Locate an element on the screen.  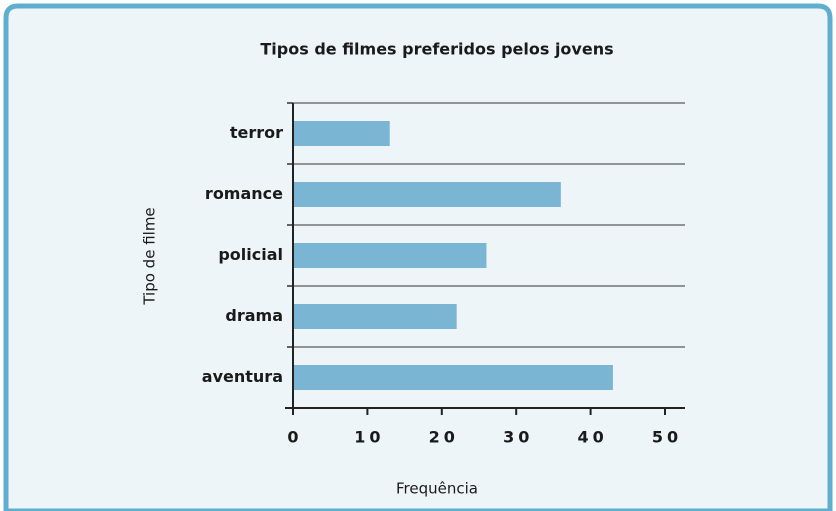
x-tick-label: 10 is located at coordinates (369, 437).